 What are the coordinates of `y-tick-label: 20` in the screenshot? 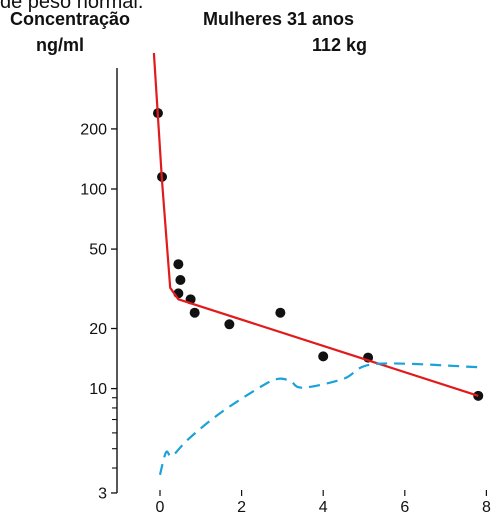 It's located at (98, 329).